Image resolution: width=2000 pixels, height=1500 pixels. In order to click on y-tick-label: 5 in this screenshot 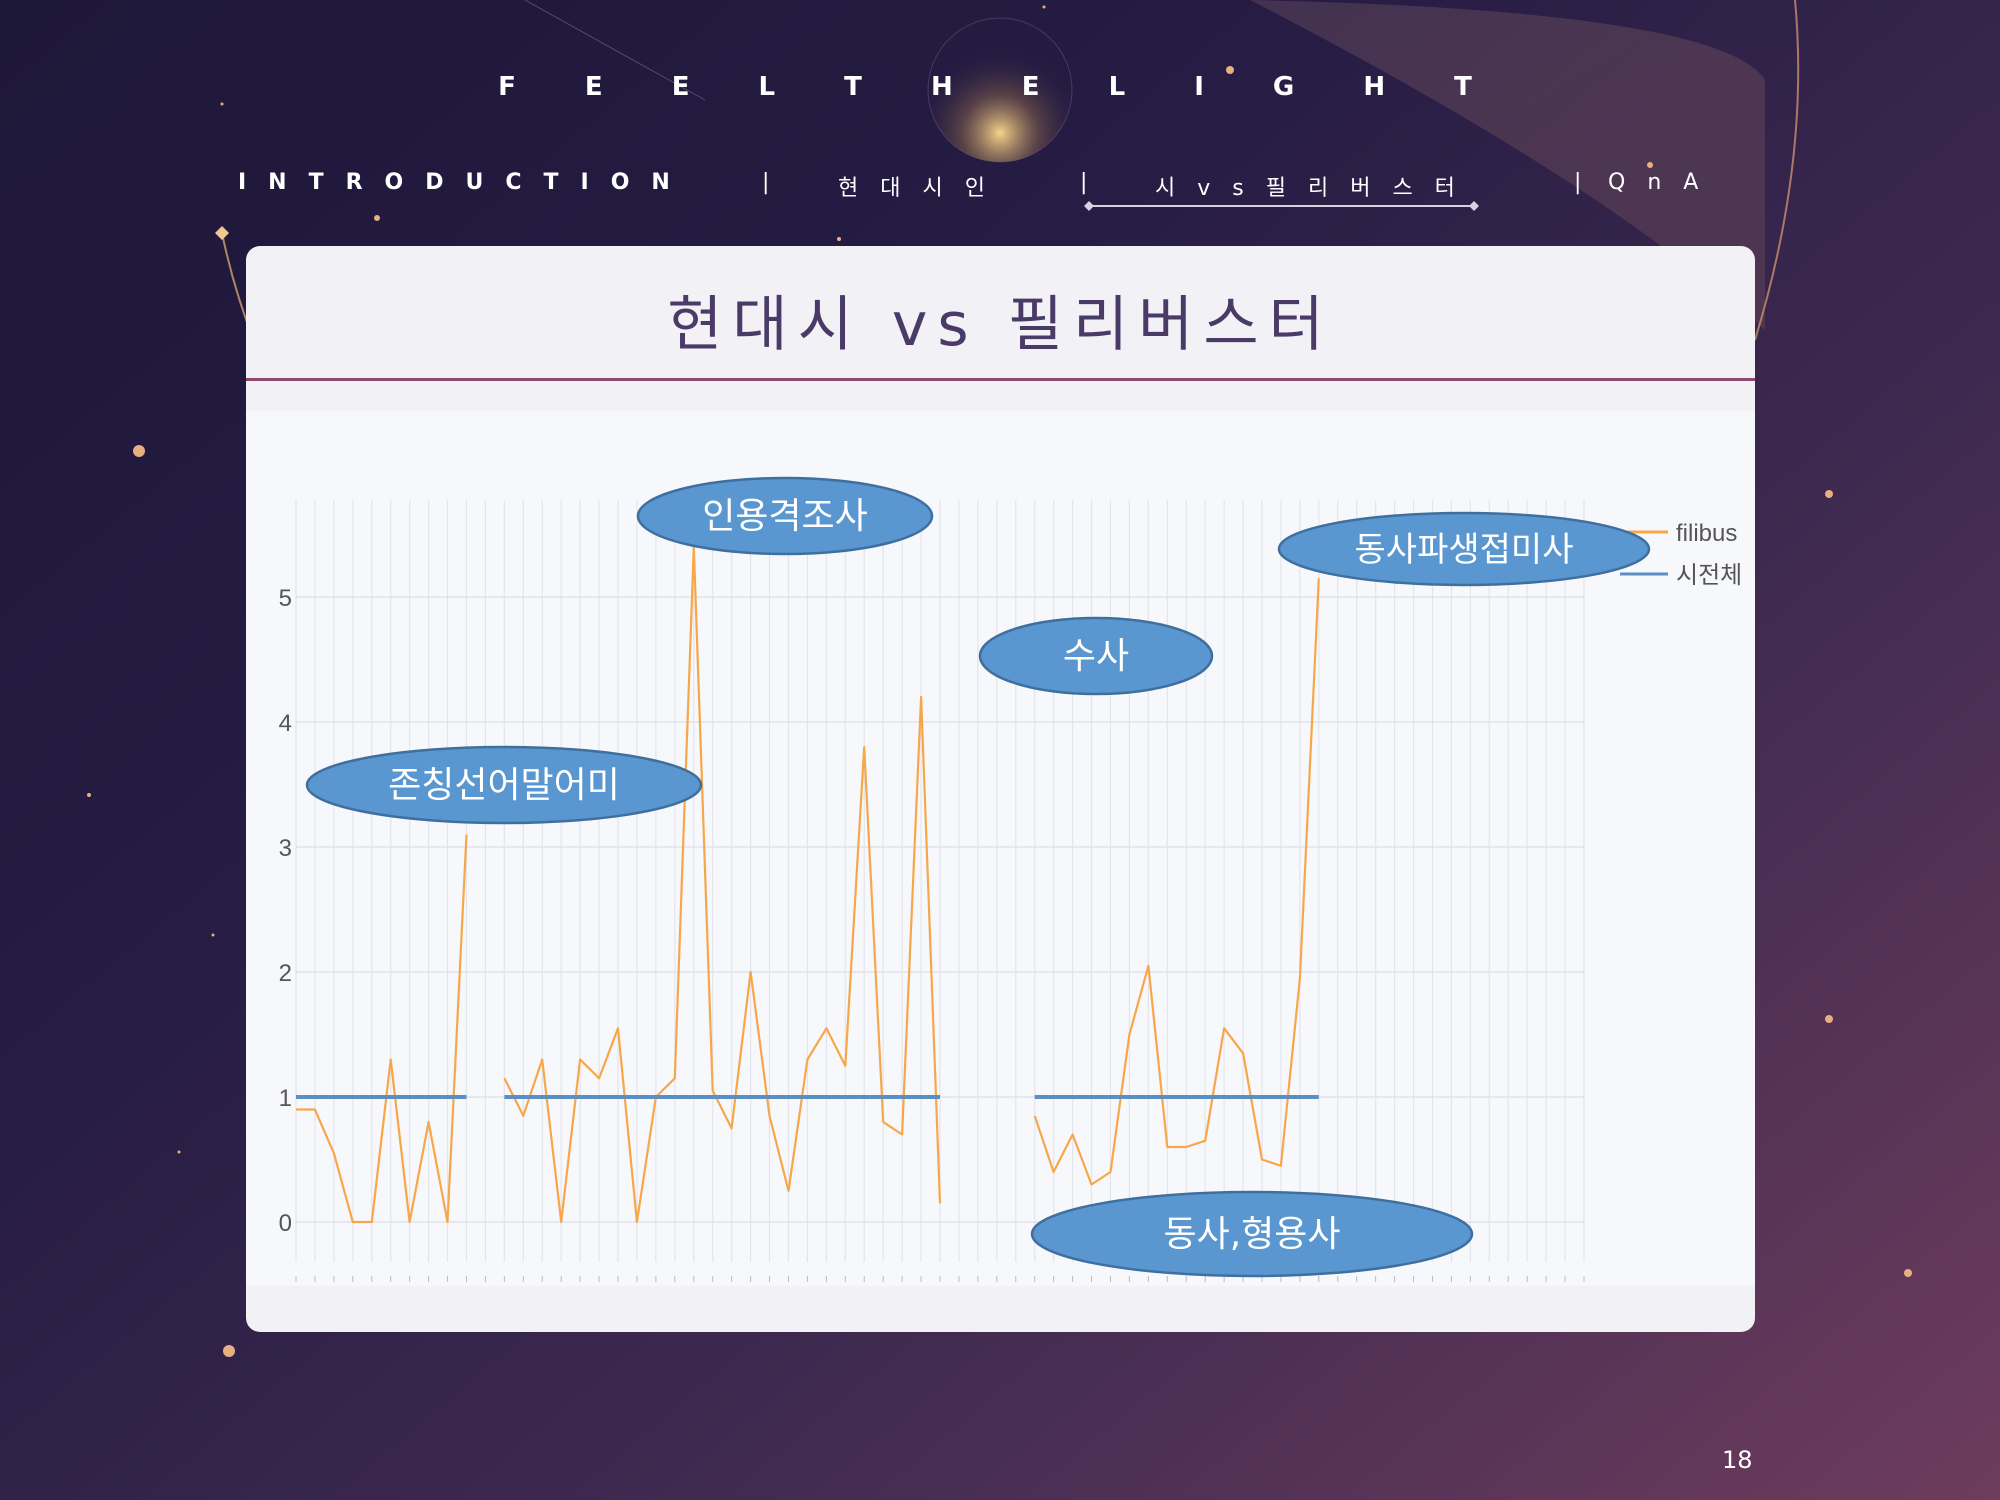, I will do `click(285, 598)`.